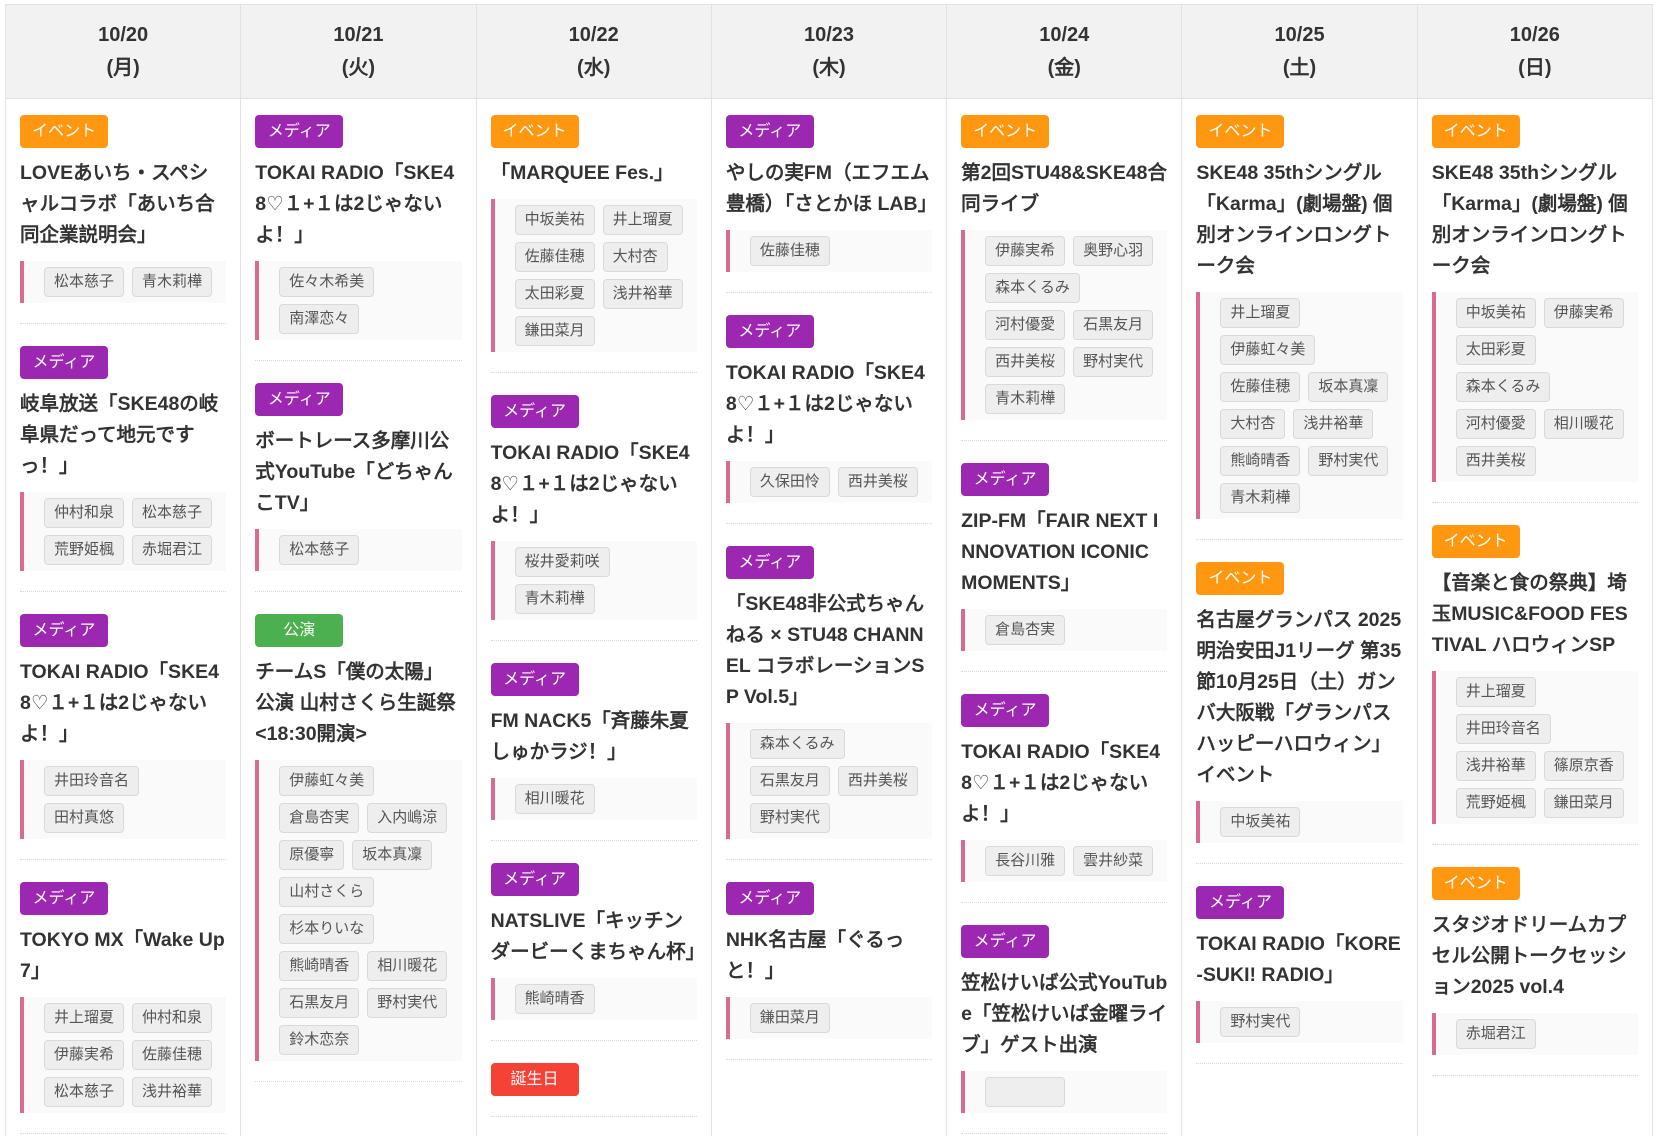 The width and height of the screenshot is (1658, 1136). What do you see at coordinates (117, 204) in the screenshot?
I see `event-title: LOVEあいち・スペシャルコラボ「あいち合同企業説明会」` at bounding box center [117, 204].